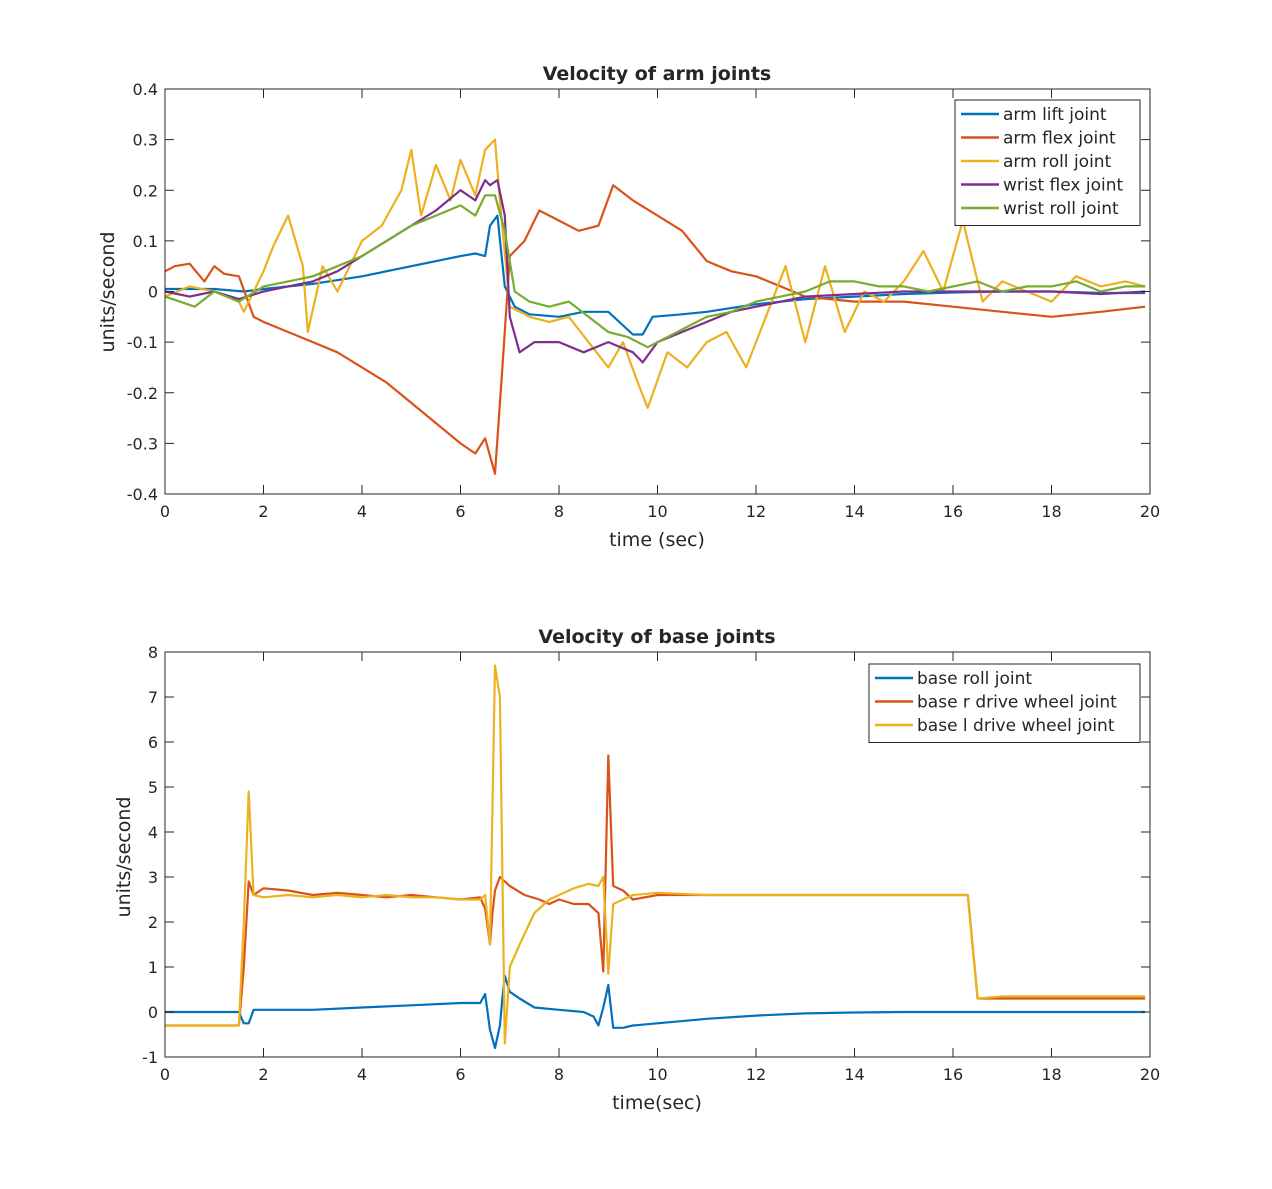 This screenshot has width=1272, height=1189. What do you see at coordinates (145, 241) in the screenshot?
I see `y-tick-label: 0.1` at bounding box center [145, 241].